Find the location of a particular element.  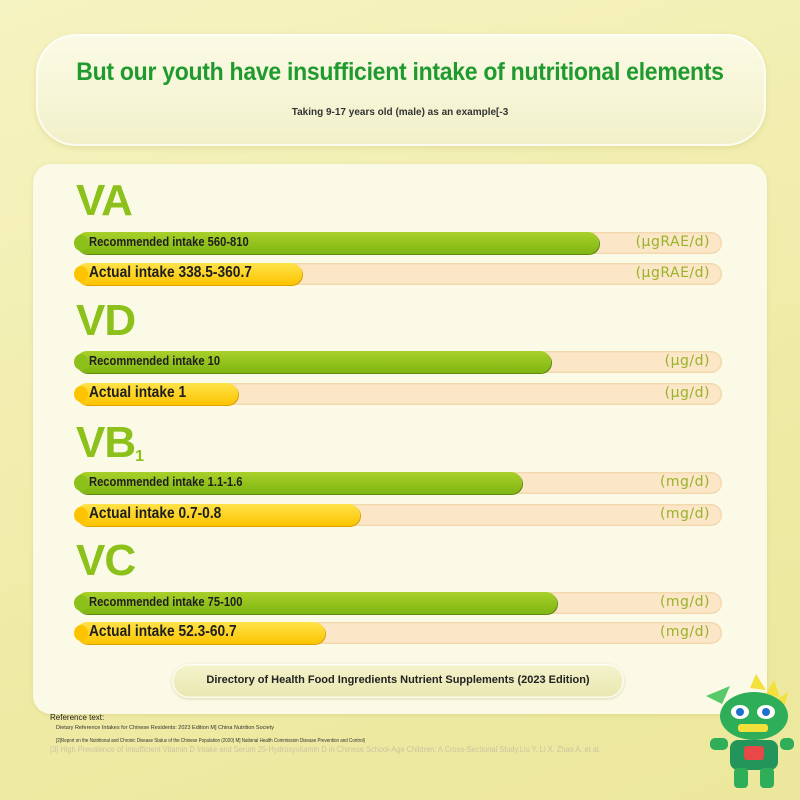

recommended-intake-label: Recommended intake 75-100 is located at coordinates (166, 601).